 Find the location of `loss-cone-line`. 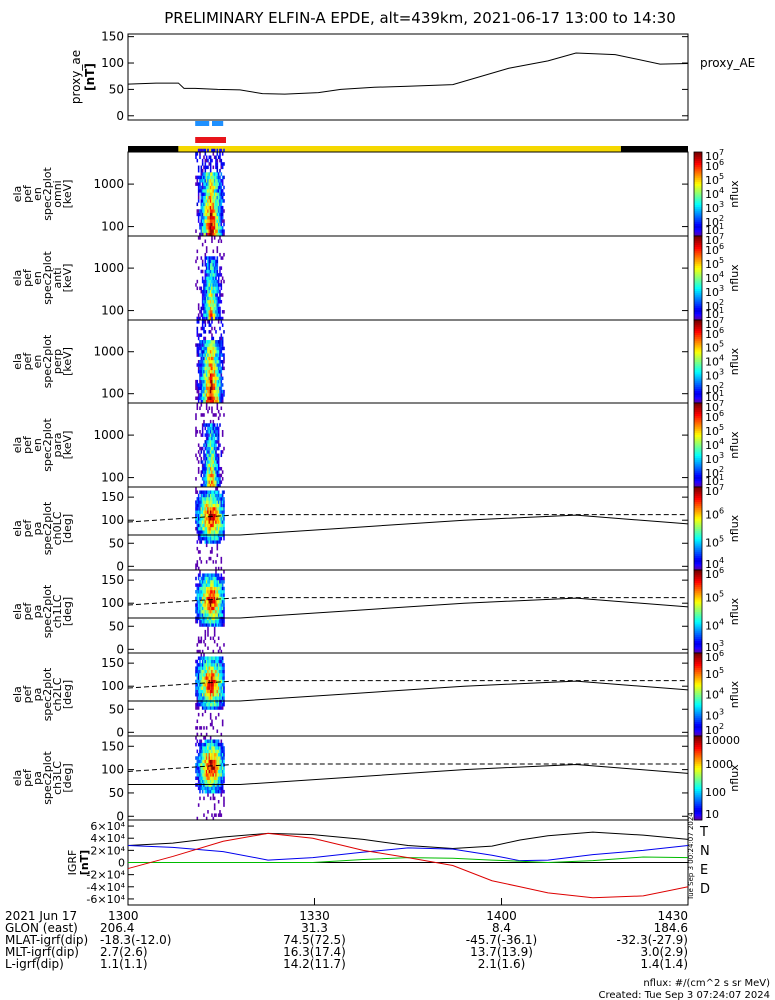

loss-cone-line is located at coordinates (464, 774).